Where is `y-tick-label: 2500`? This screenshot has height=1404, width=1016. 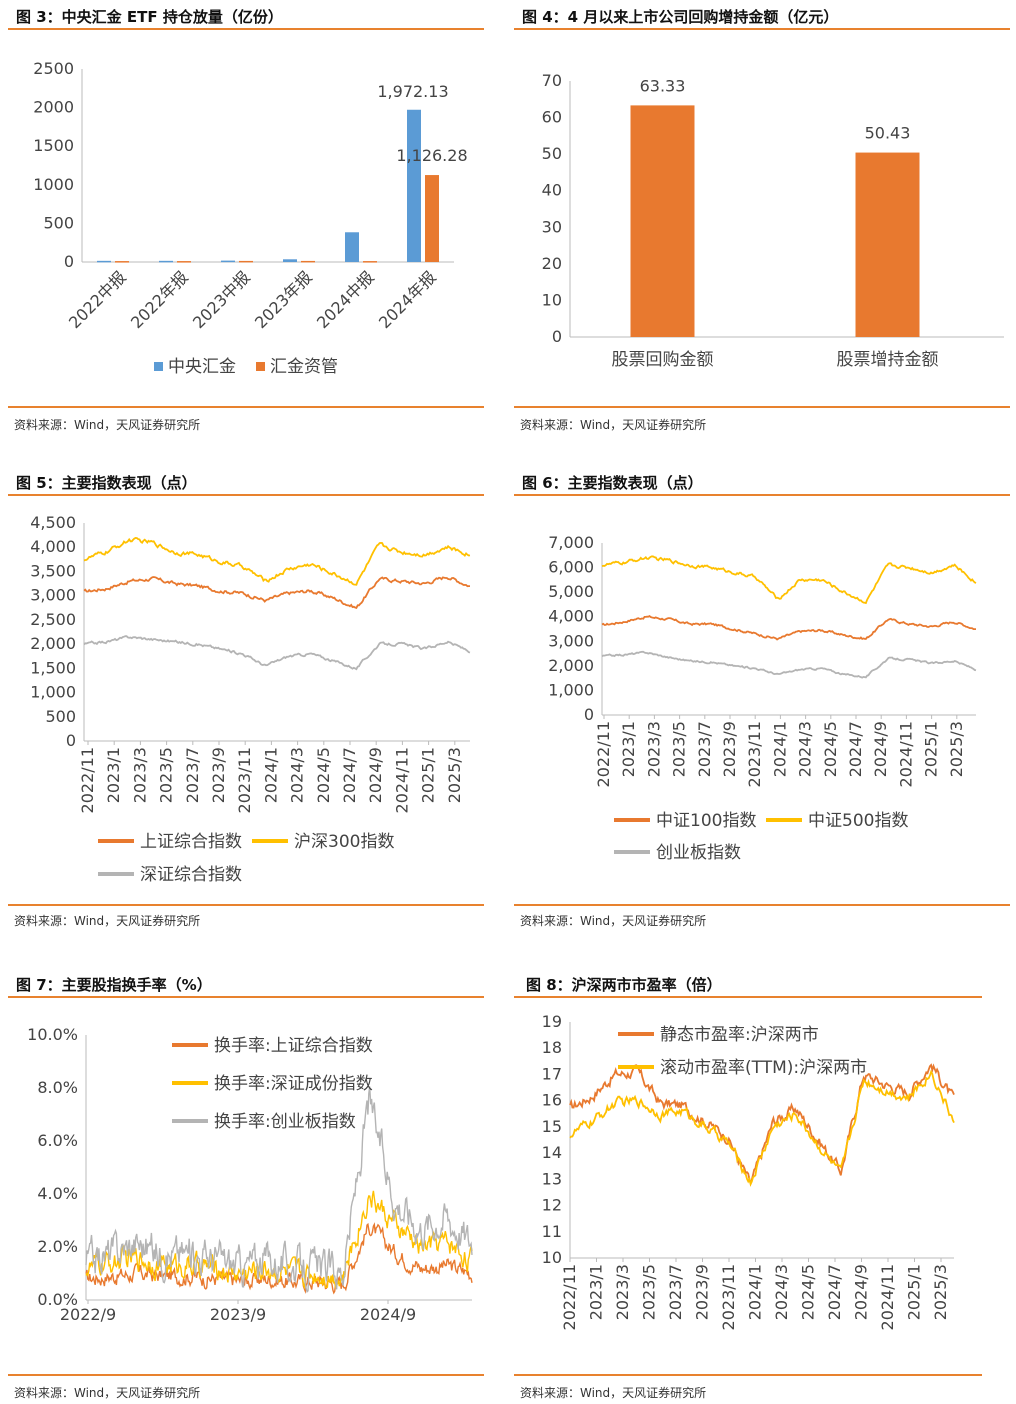
y-tick-label: 2500 is located at coordinates (53, 68).